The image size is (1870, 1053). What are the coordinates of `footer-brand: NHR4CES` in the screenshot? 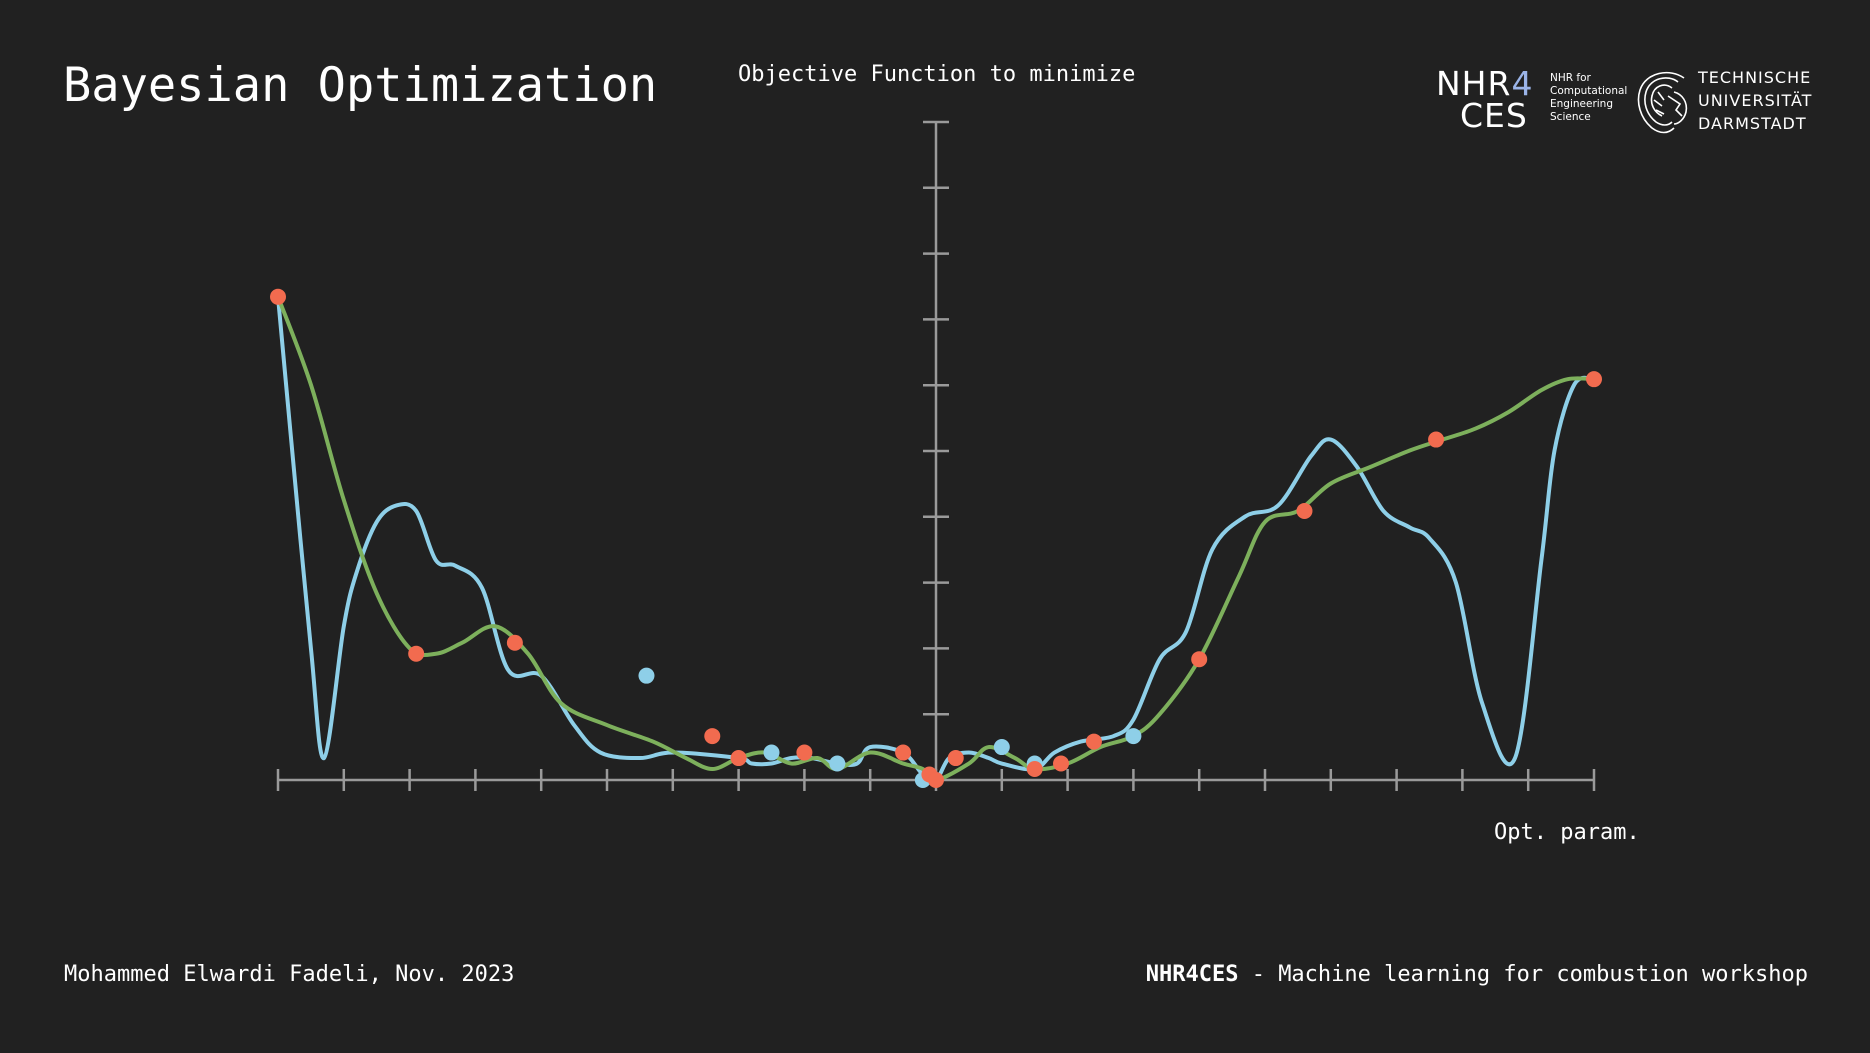 It's located at (1192, 974).